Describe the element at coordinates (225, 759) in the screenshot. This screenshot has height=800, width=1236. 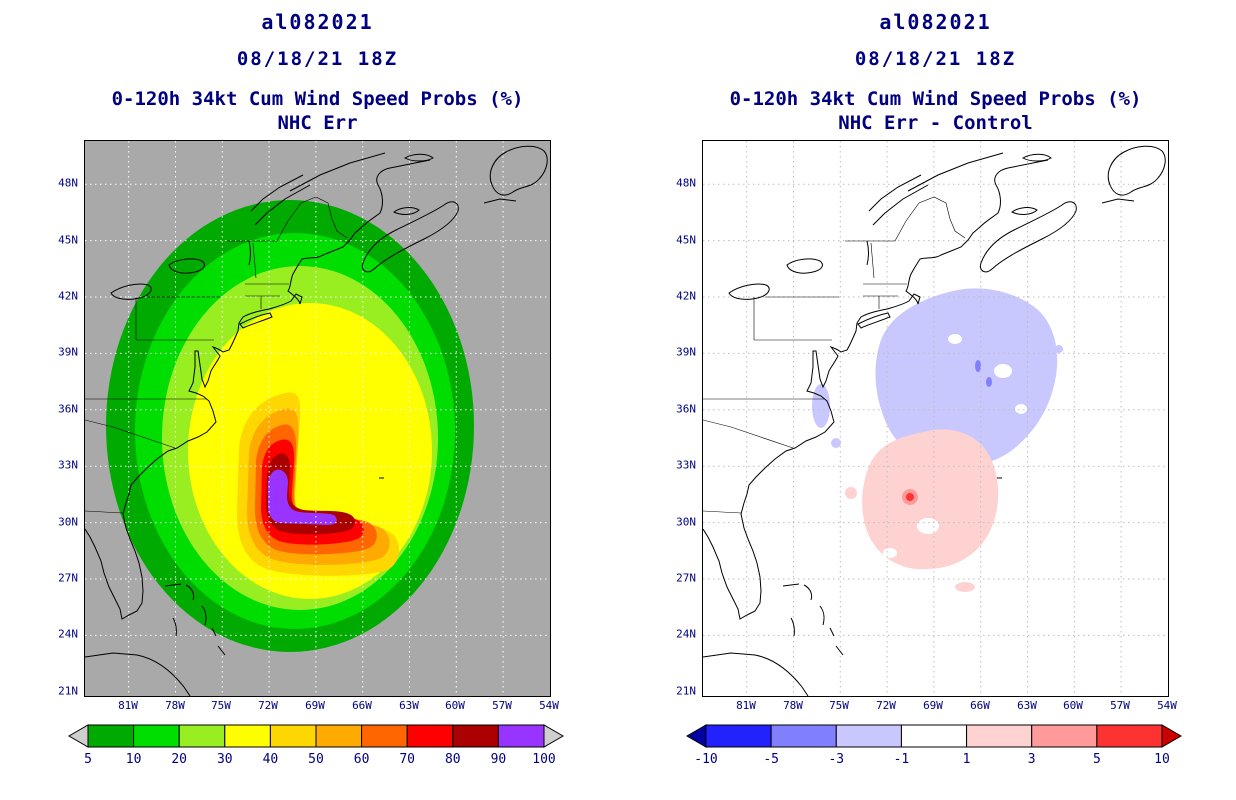
I see `colorbar-tick-label: 30` at that location.